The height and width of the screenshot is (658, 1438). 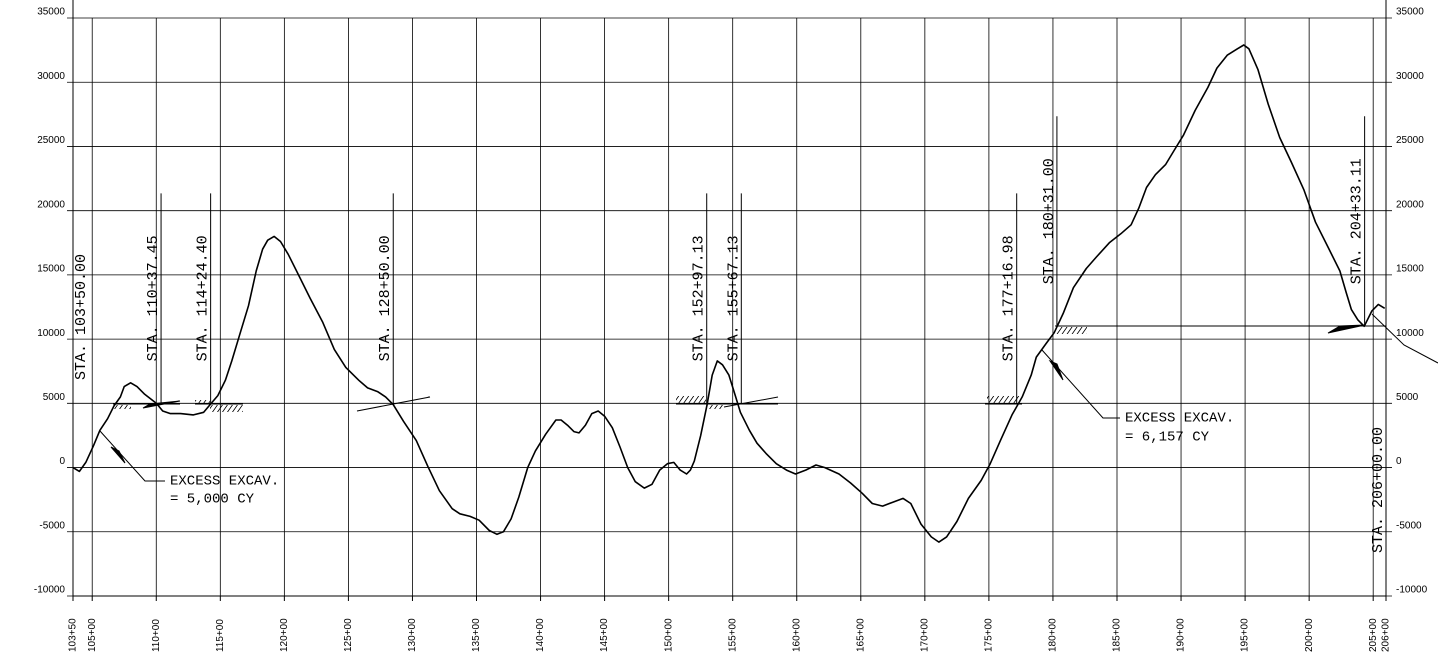 What do you see at coordinates (699, 298) in the screenshot?
I see `station-label: STA. 152+97.13` at bounding box center [699, 298].